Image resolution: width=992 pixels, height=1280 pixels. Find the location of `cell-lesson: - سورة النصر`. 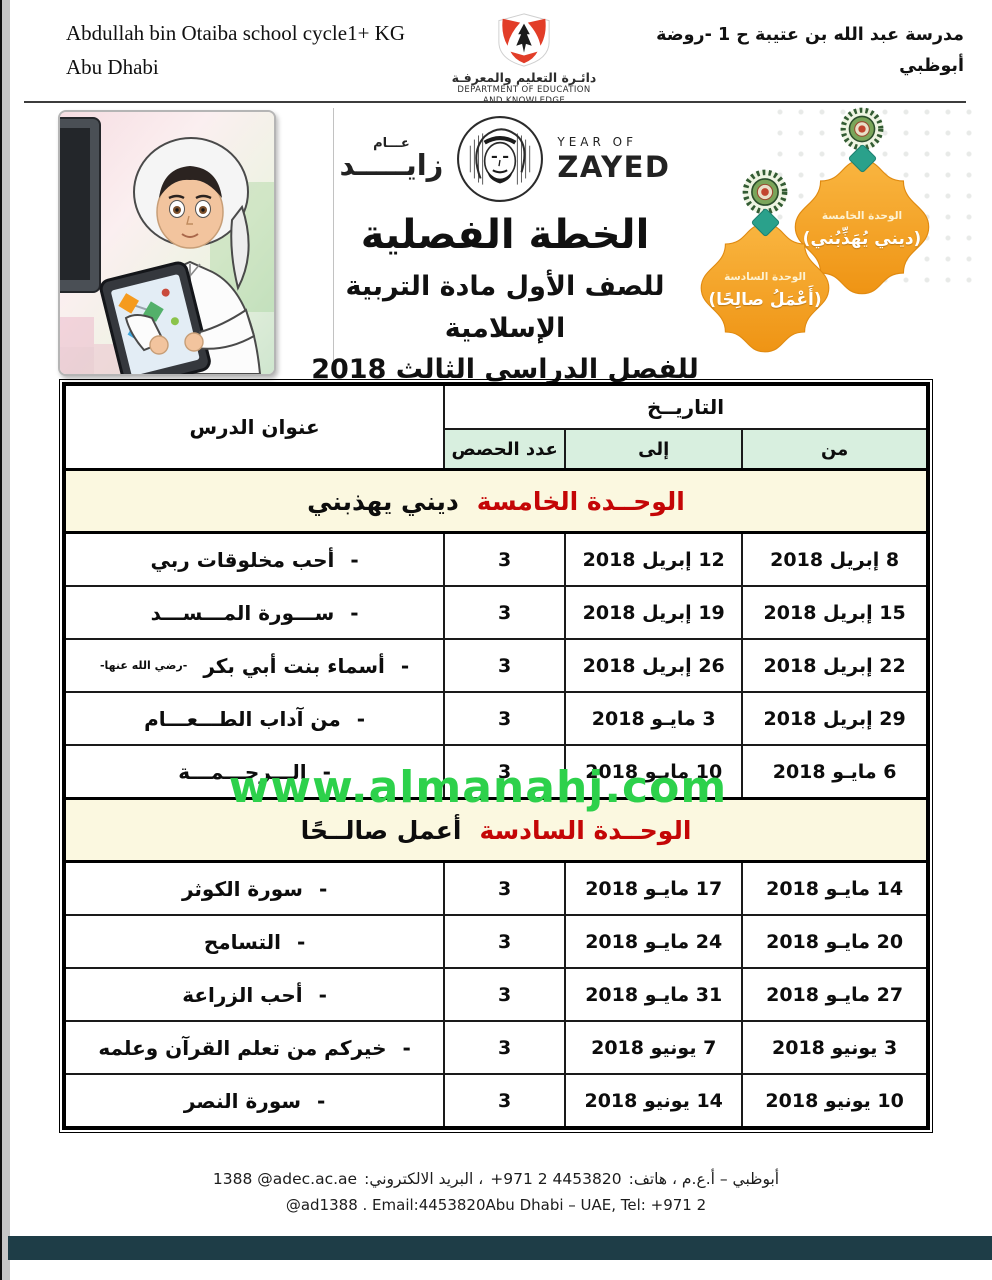

cell-lesson: - سورة النصر is located at coordinates (254, 1101).